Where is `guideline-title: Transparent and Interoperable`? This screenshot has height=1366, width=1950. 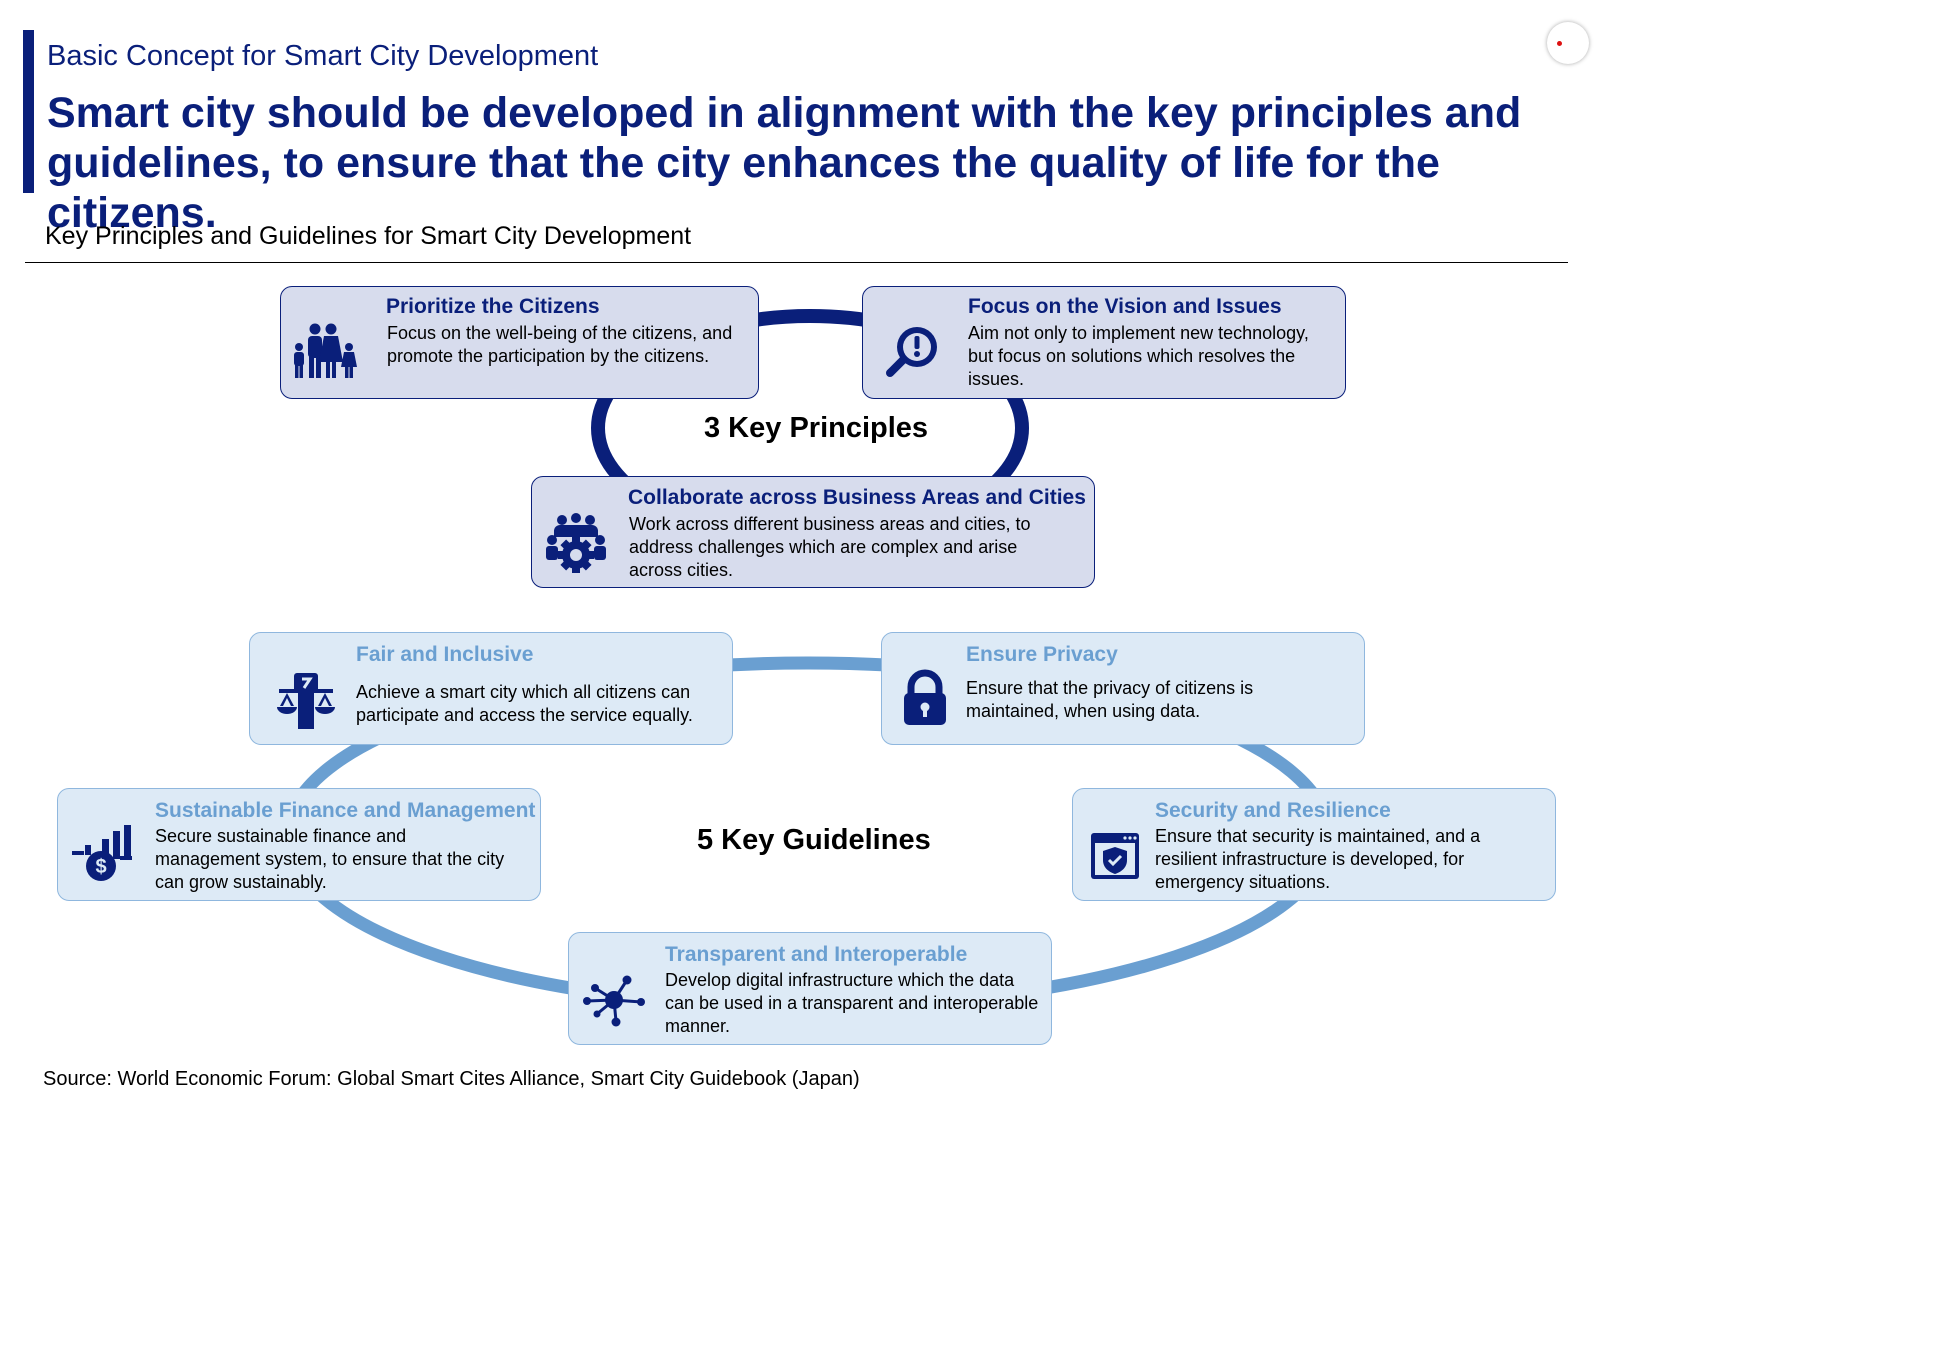
guideline-title: Transparent and Interoperable is located at coordinates (816, 954).